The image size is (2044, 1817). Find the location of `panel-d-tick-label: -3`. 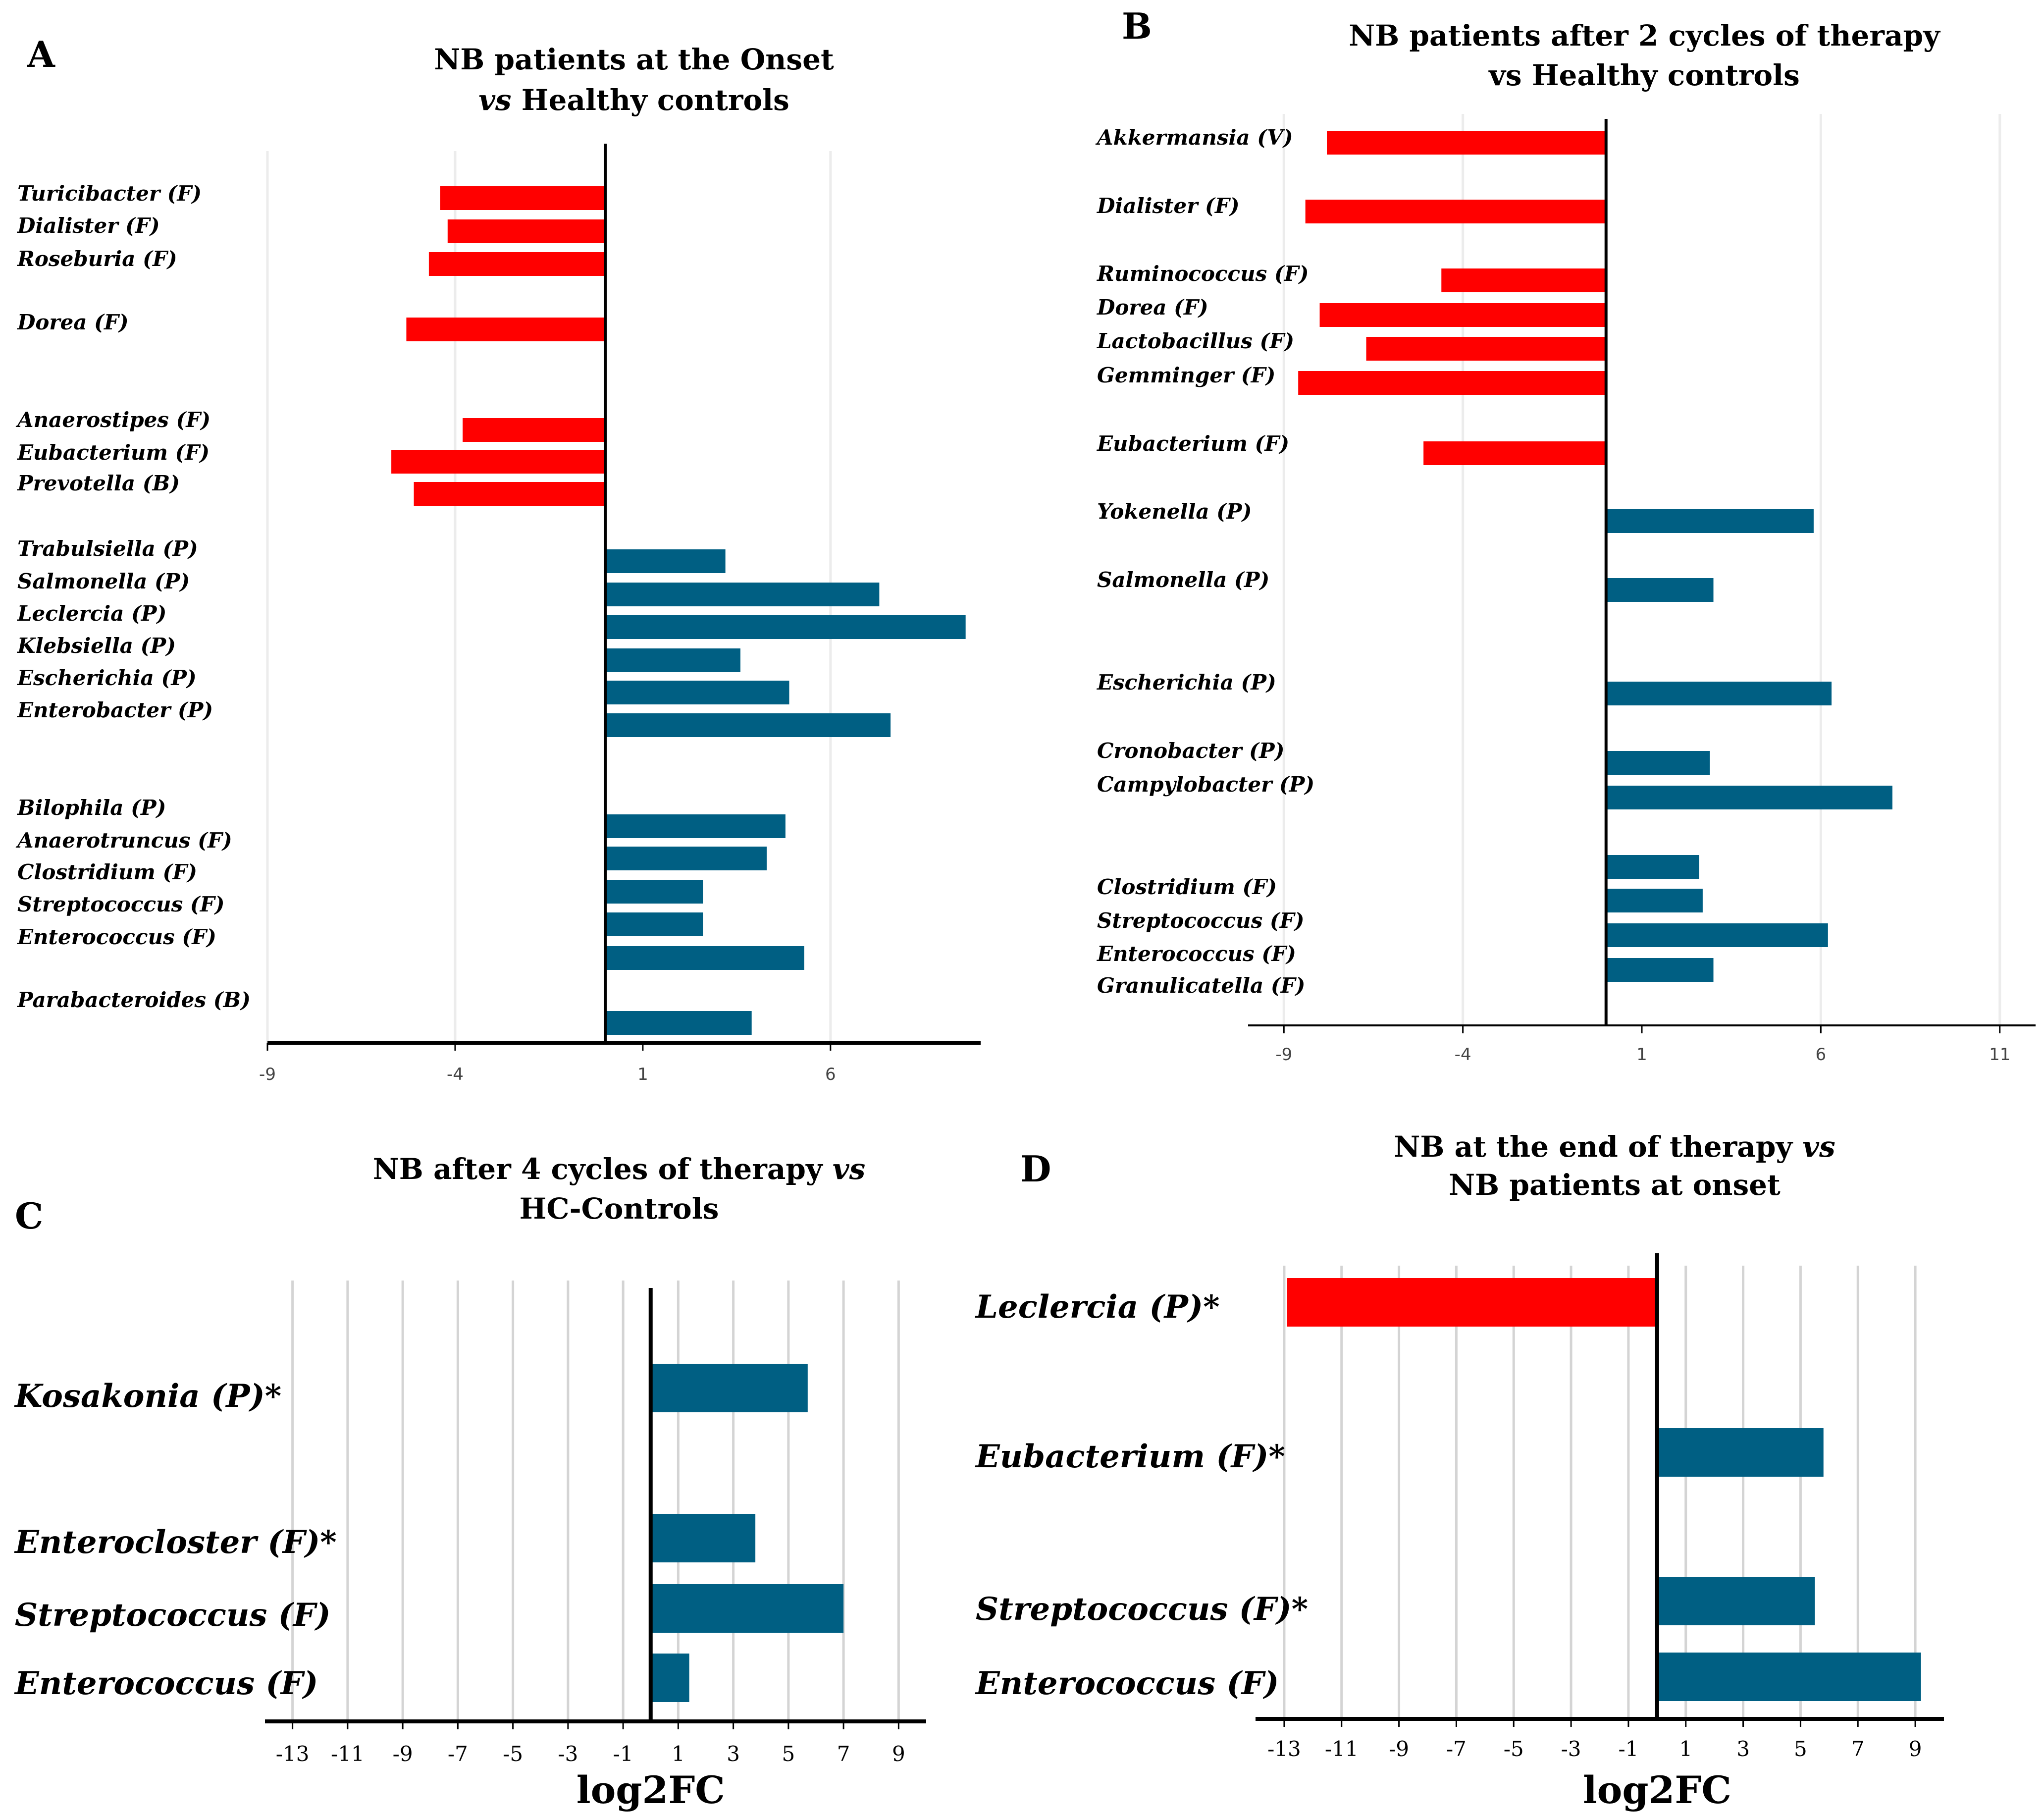

panel-d-tick-label: -3 is located at coordinates (1571, 1749).